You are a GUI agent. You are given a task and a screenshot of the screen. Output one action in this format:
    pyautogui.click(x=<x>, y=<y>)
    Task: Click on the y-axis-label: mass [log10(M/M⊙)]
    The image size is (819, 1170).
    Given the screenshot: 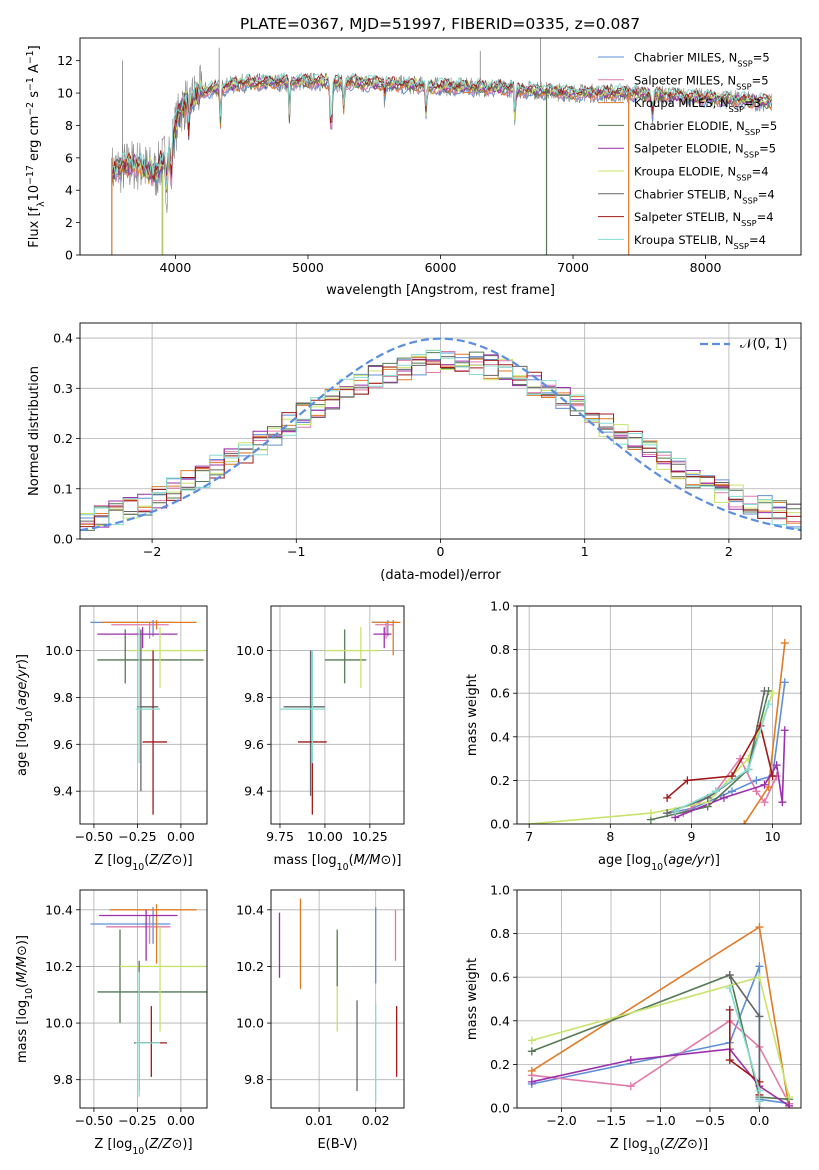 What is the action you would take?
    pyautogui.click(x=25, y=999)
    